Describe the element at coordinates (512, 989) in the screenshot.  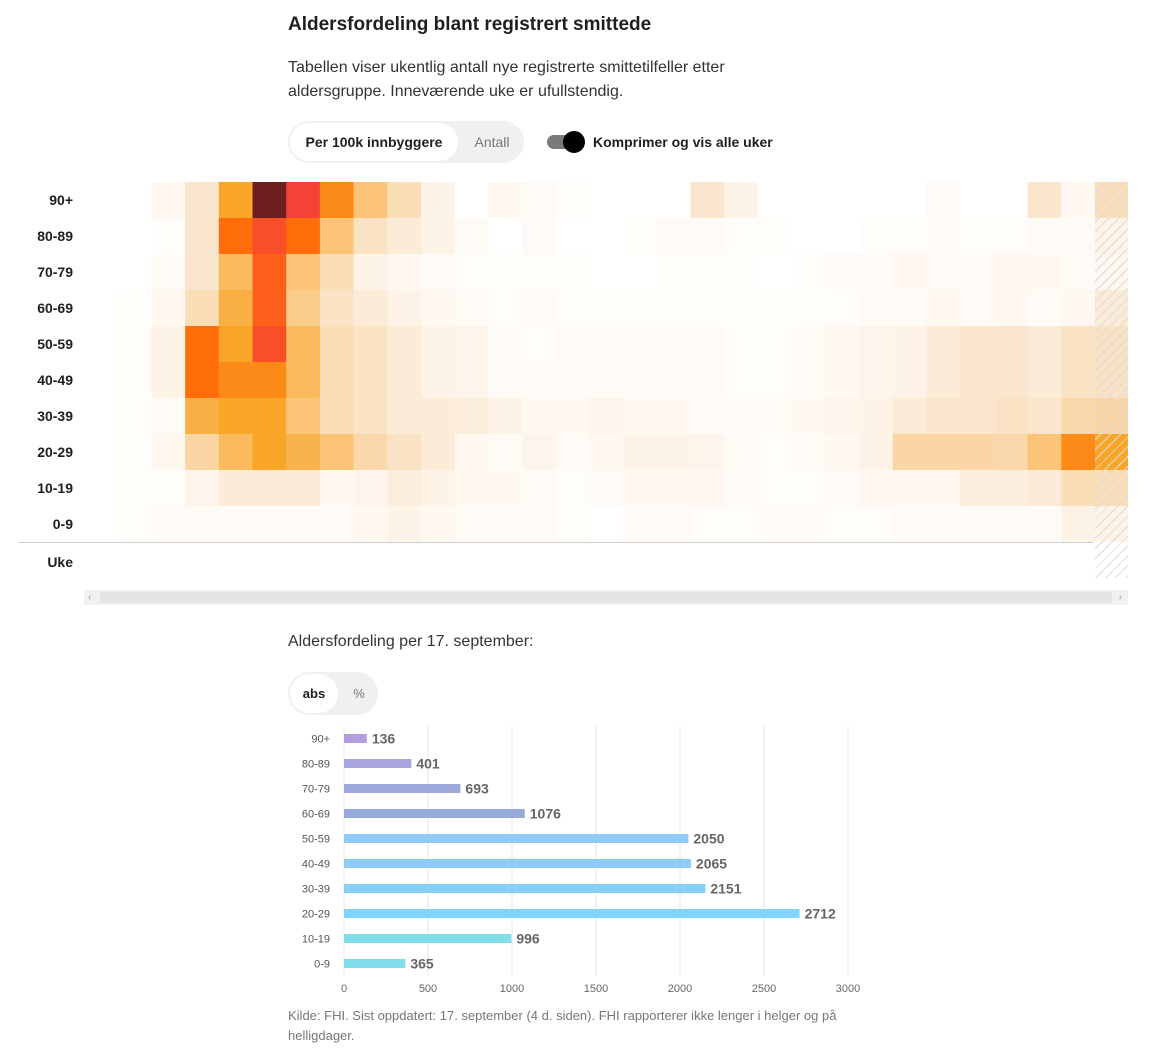
I see `x-tick-label: 1000` at that location.